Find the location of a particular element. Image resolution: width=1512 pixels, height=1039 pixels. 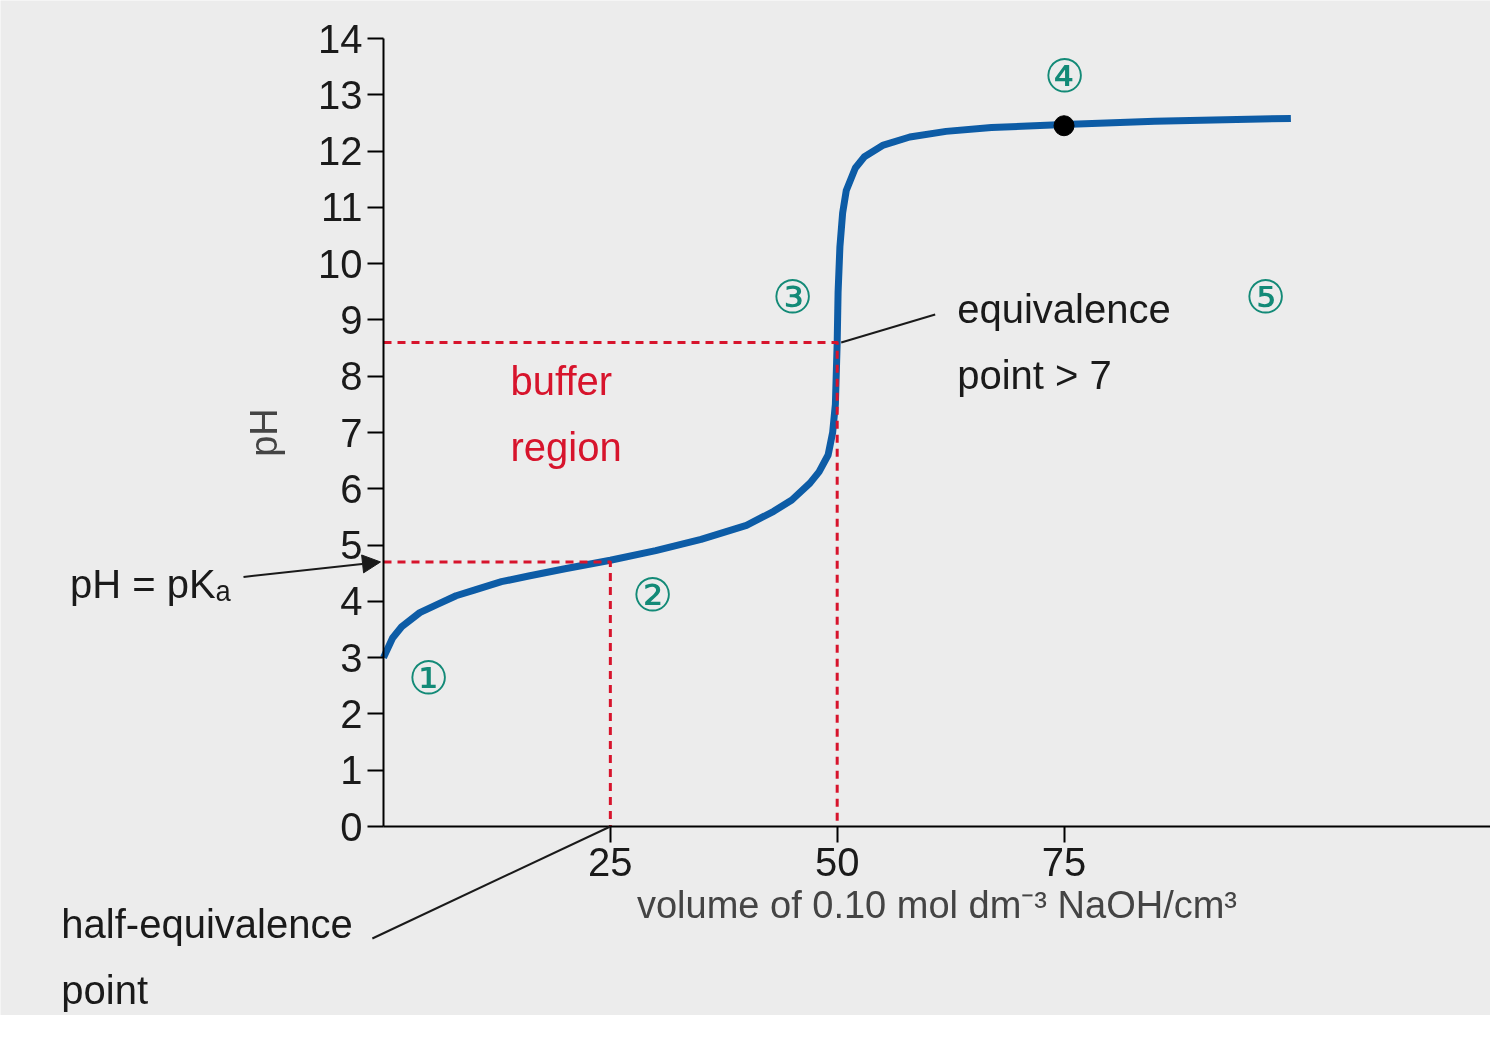

annotation: ① is located at coordinates (428, 677).